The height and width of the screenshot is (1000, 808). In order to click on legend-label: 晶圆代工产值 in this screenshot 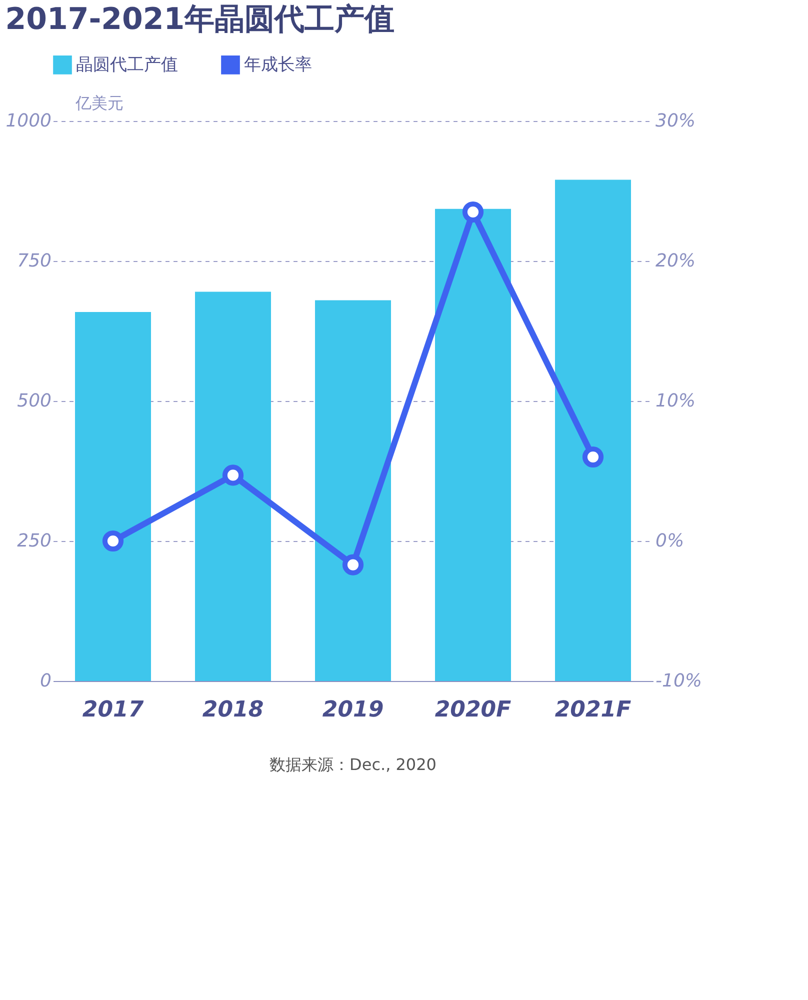, I will do `click(127, 64)`.